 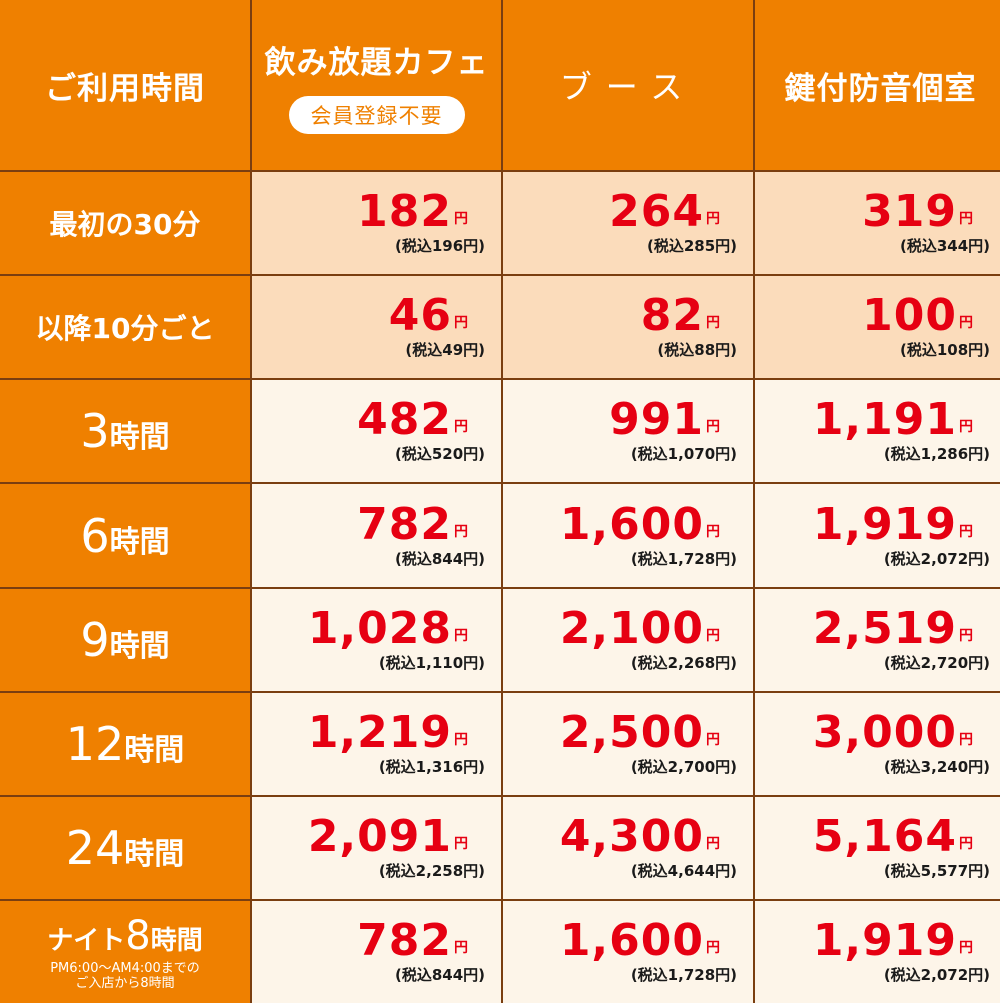 I want to click on row-label-24h: 24時間, so click(x=125, y=848).